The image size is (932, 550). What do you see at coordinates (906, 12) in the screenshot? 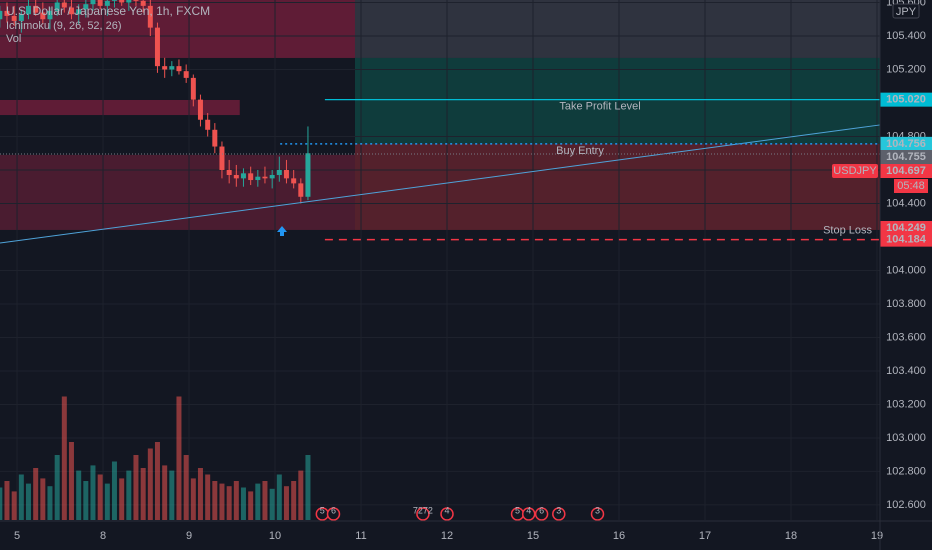
I see `currency-label: JPY` at bounding box center [906, 12].